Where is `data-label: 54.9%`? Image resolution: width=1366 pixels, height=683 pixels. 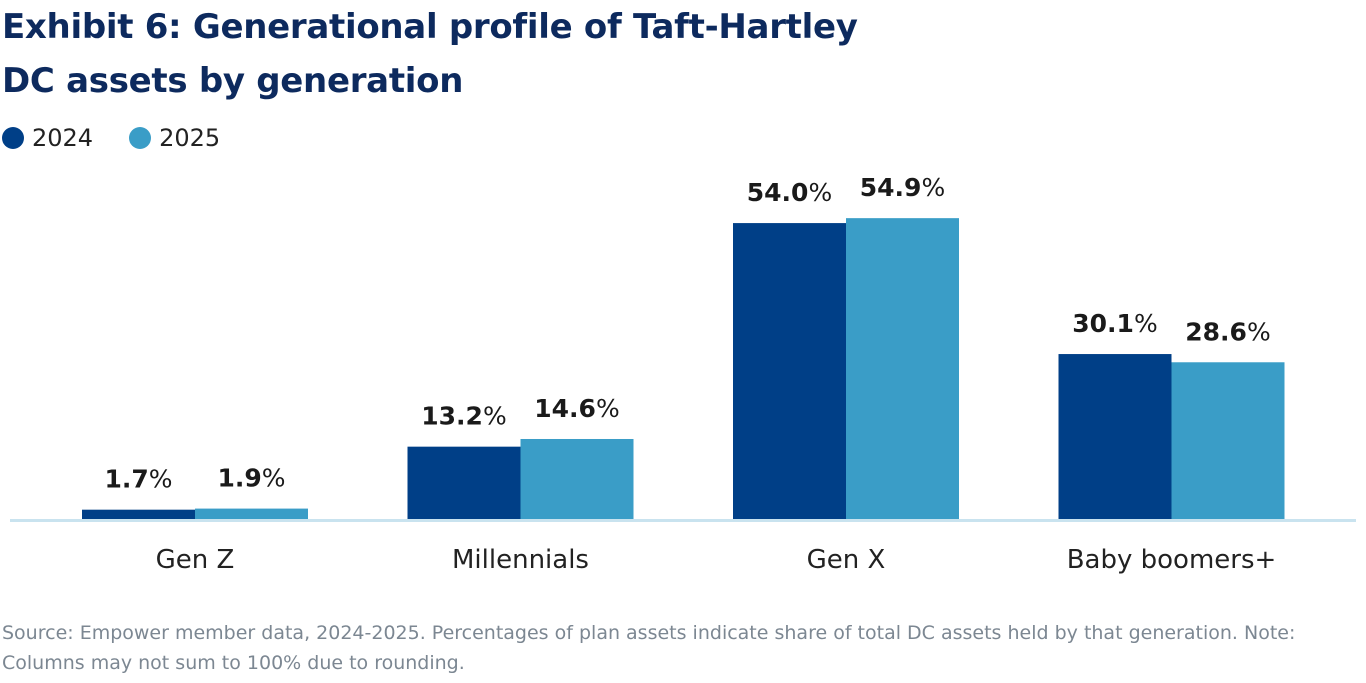
data-label: 54.9% is located at coordinates (902, 187).